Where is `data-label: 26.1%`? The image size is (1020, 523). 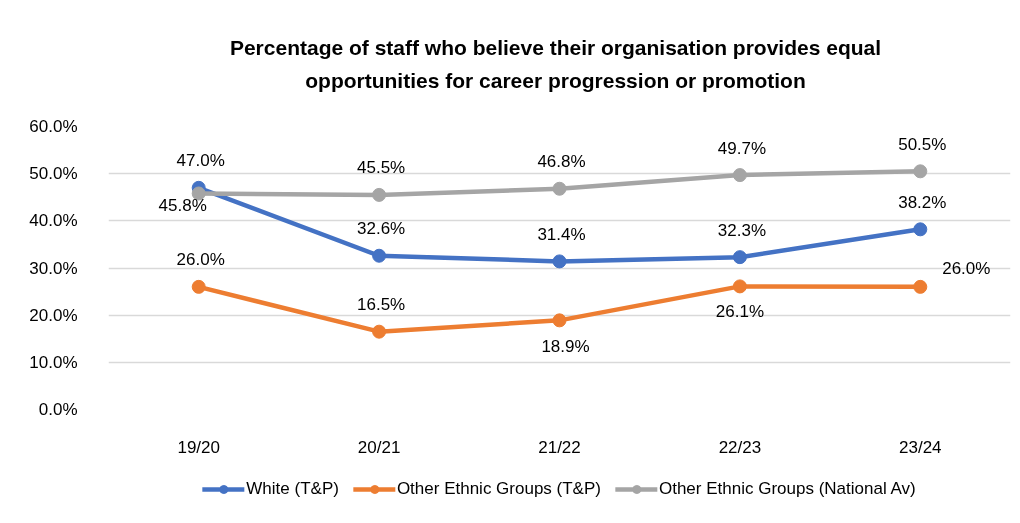
data-label: 26.1% is located at coordinates (739, 311).